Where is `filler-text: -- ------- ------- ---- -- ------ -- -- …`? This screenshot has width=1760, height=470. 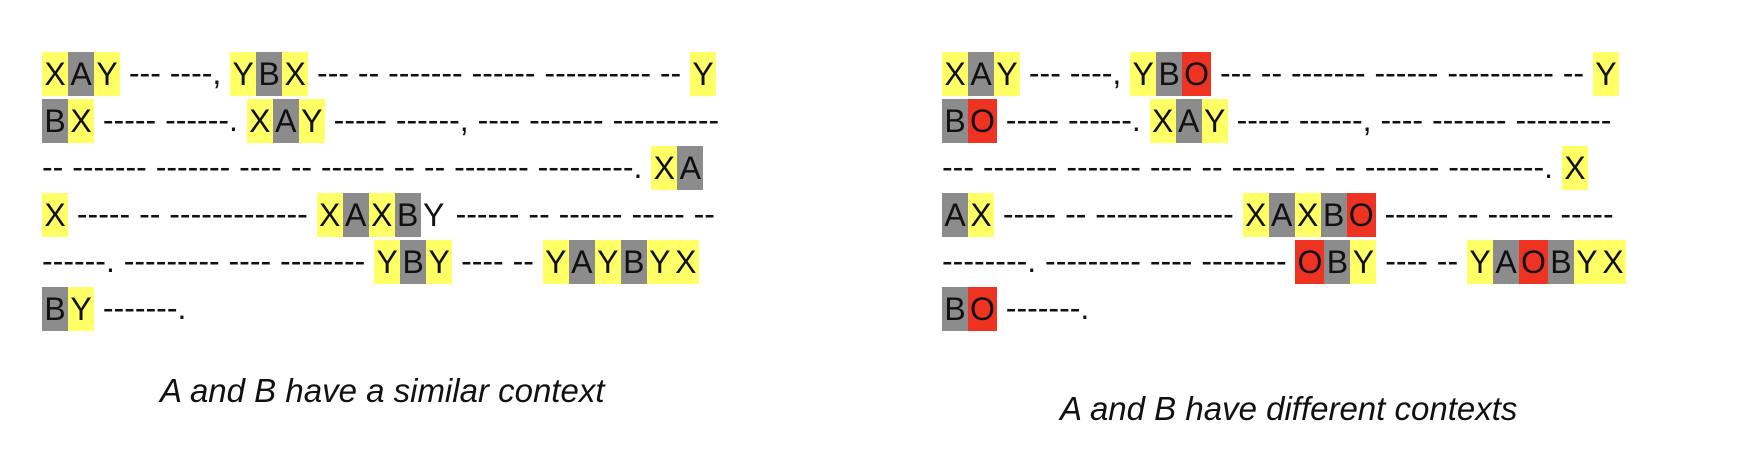 filler-text: -- ------- ------- ---- -- ------ -- -- … is located at coordinates (347, 167).